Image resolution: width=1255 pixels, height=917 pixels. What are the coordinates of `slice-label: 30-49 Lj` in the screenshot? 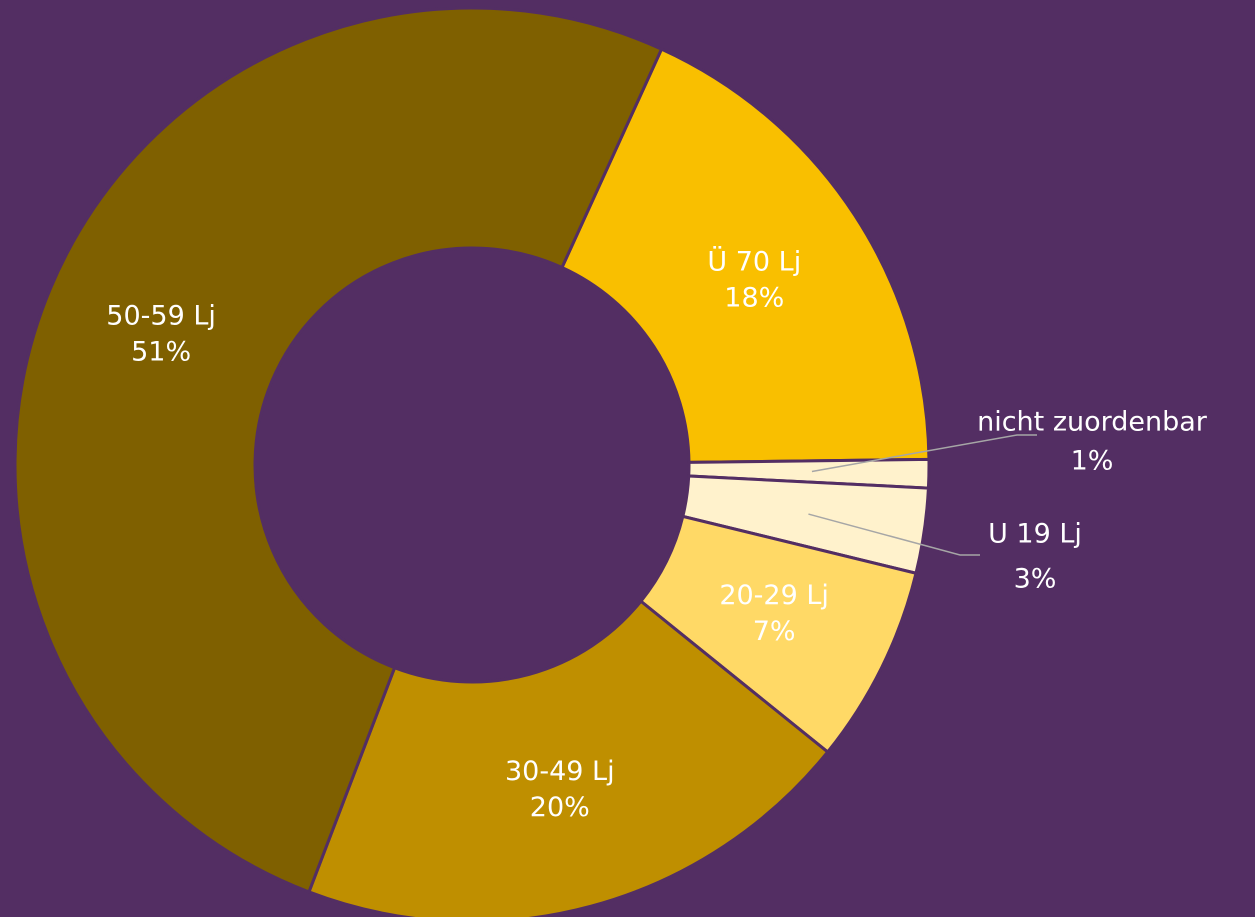 It's located at (560, 771).